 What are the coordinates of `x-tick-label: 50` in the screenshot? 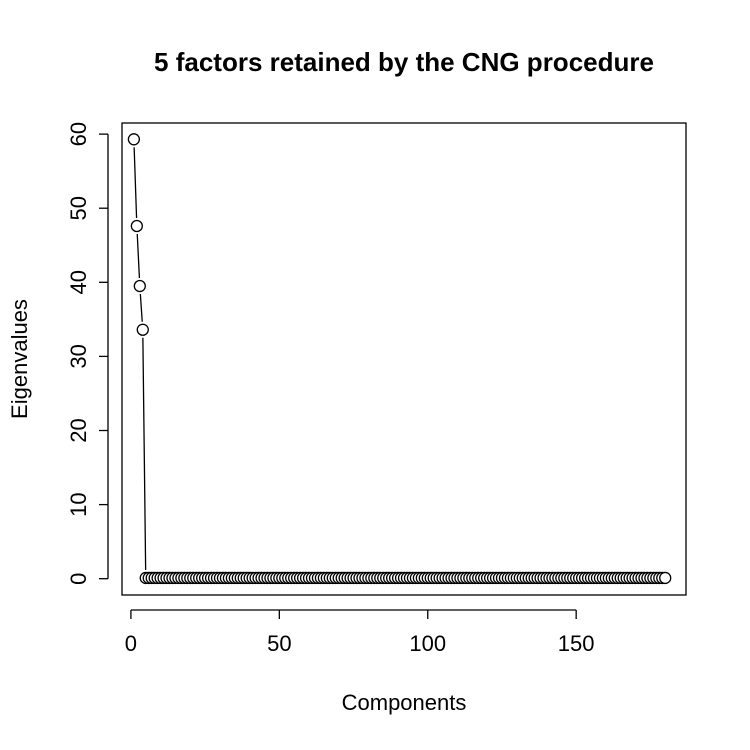 It's located at (279, 643).